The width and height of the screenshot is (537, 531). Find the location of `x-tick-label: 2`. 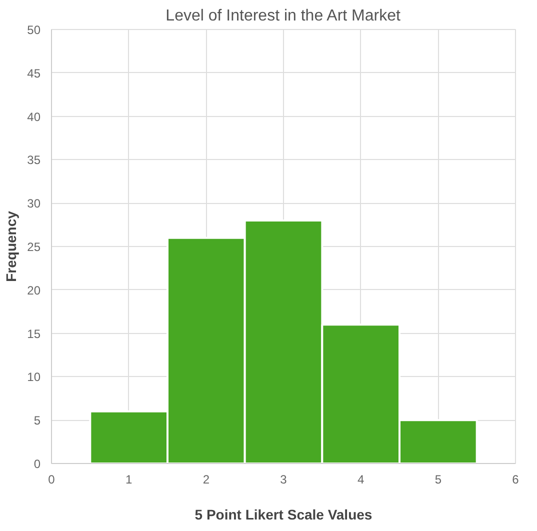

x-tick-label: 2 is located at coordinates (206, 479).